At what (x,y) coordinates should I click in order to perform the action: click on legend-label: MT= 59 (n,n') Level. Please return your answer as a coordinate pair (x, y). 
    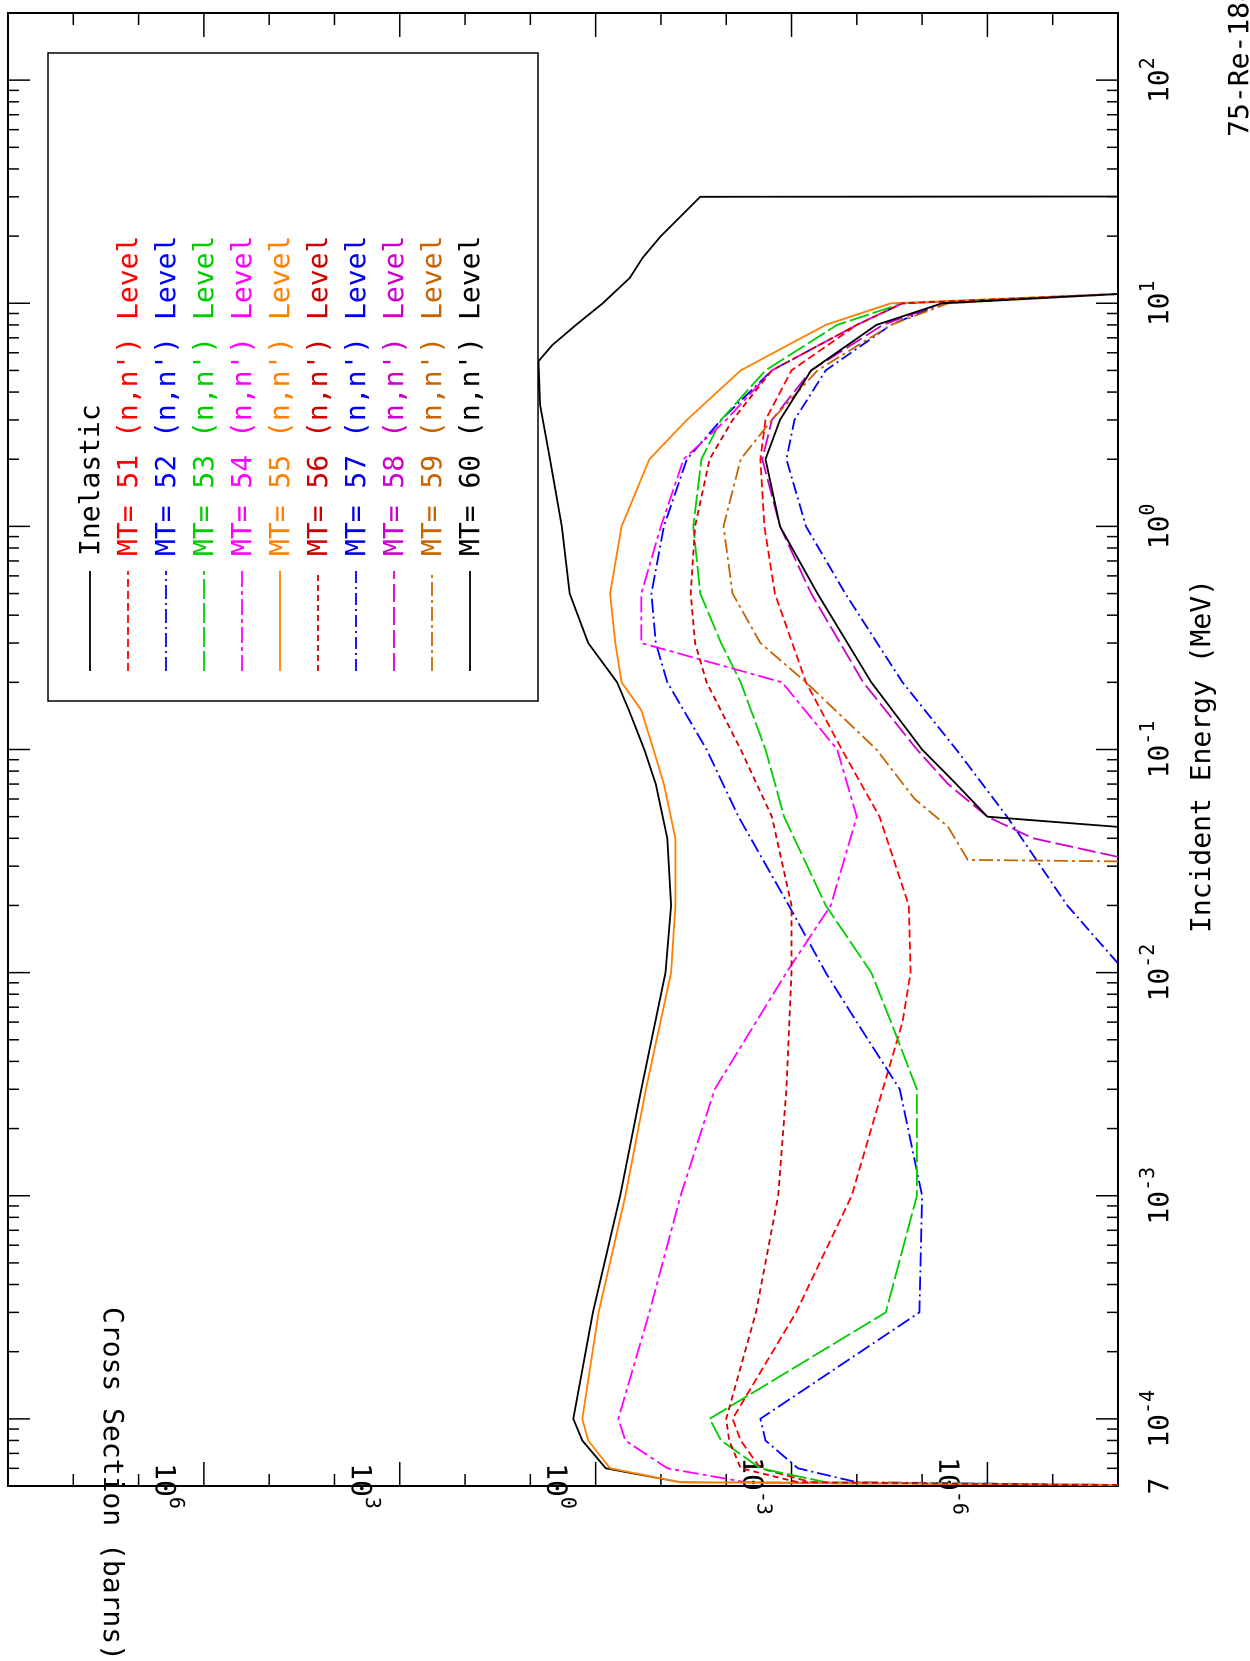
    Looking at the image, I should click on (431, 396).